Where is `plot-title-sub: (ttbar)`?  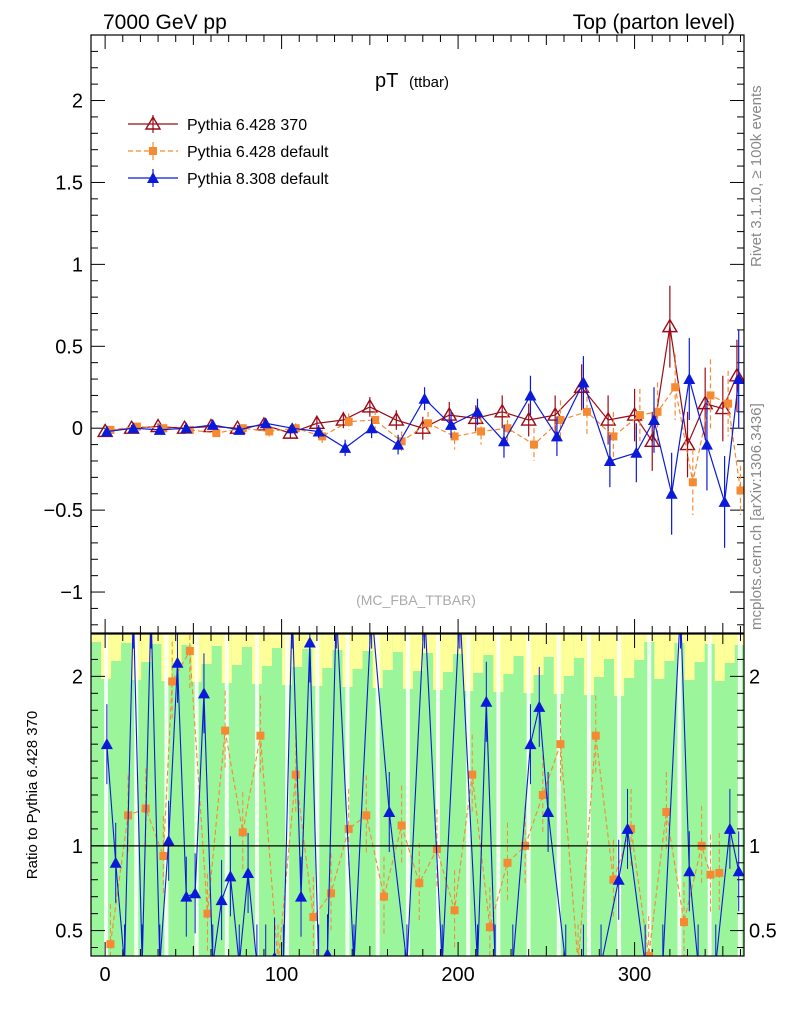
plot-title-sub: (ttbar) is located at coordinates (429, 82).